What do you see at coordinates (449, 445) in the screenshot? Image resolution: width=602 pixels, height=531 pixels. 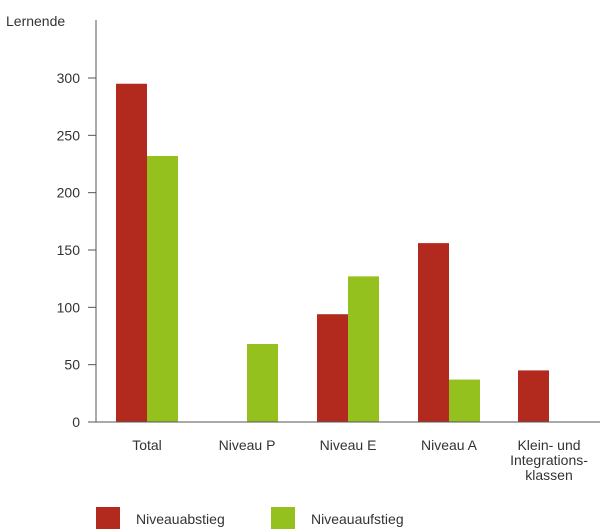 I see `x-tick-label: Niveau A` at bounding box center [449, 445].